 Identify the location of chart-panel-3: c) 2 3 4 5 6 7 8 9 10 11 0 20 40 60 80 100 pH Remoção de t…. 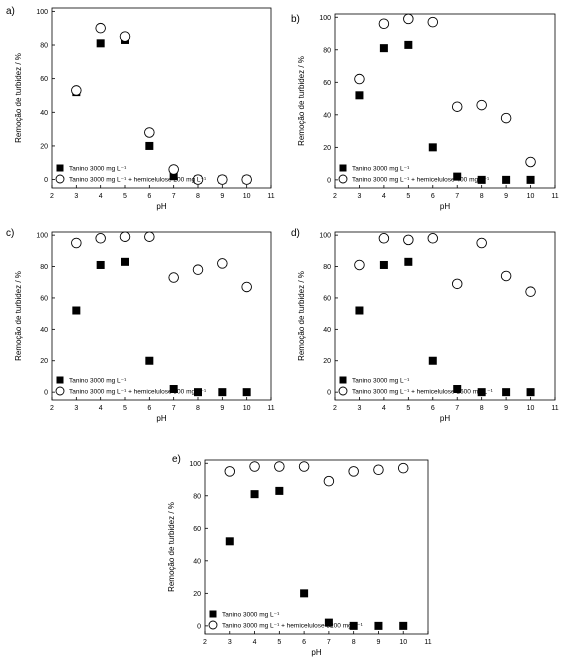
(140, 325).